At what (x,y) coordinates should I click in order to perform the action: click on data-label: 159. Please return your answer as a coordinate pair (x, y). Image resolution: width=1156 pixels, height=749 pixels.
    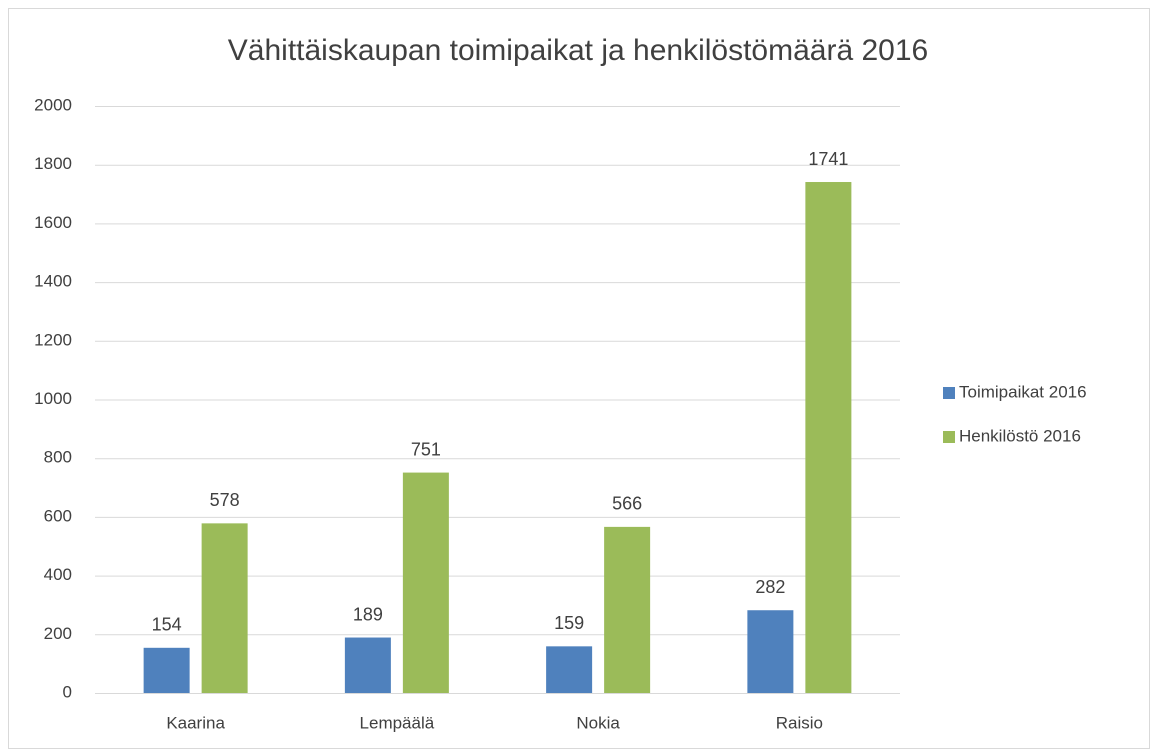
    Looking at the image, I should click on (569, 623).